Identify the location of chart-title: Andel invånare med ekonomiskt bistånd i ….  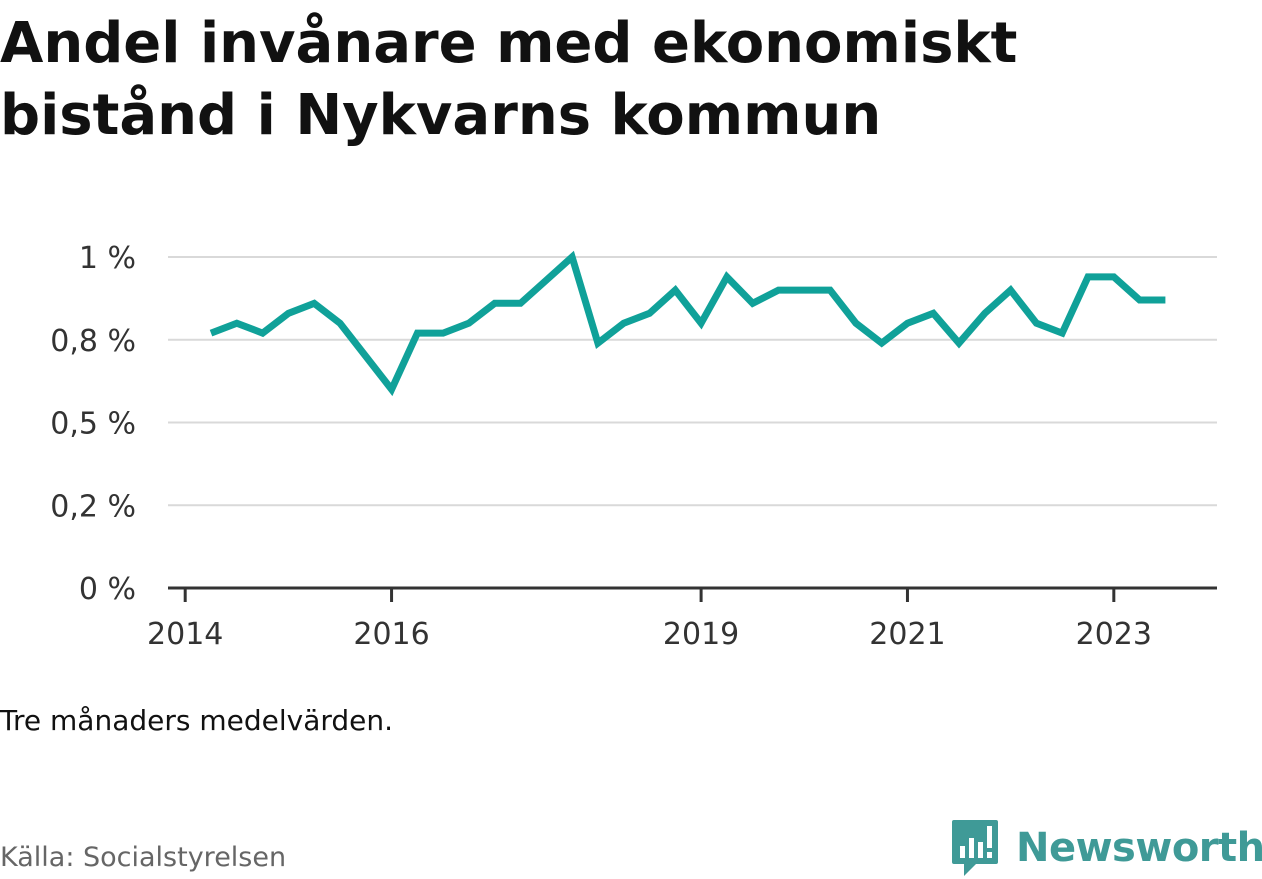
(509, 79).